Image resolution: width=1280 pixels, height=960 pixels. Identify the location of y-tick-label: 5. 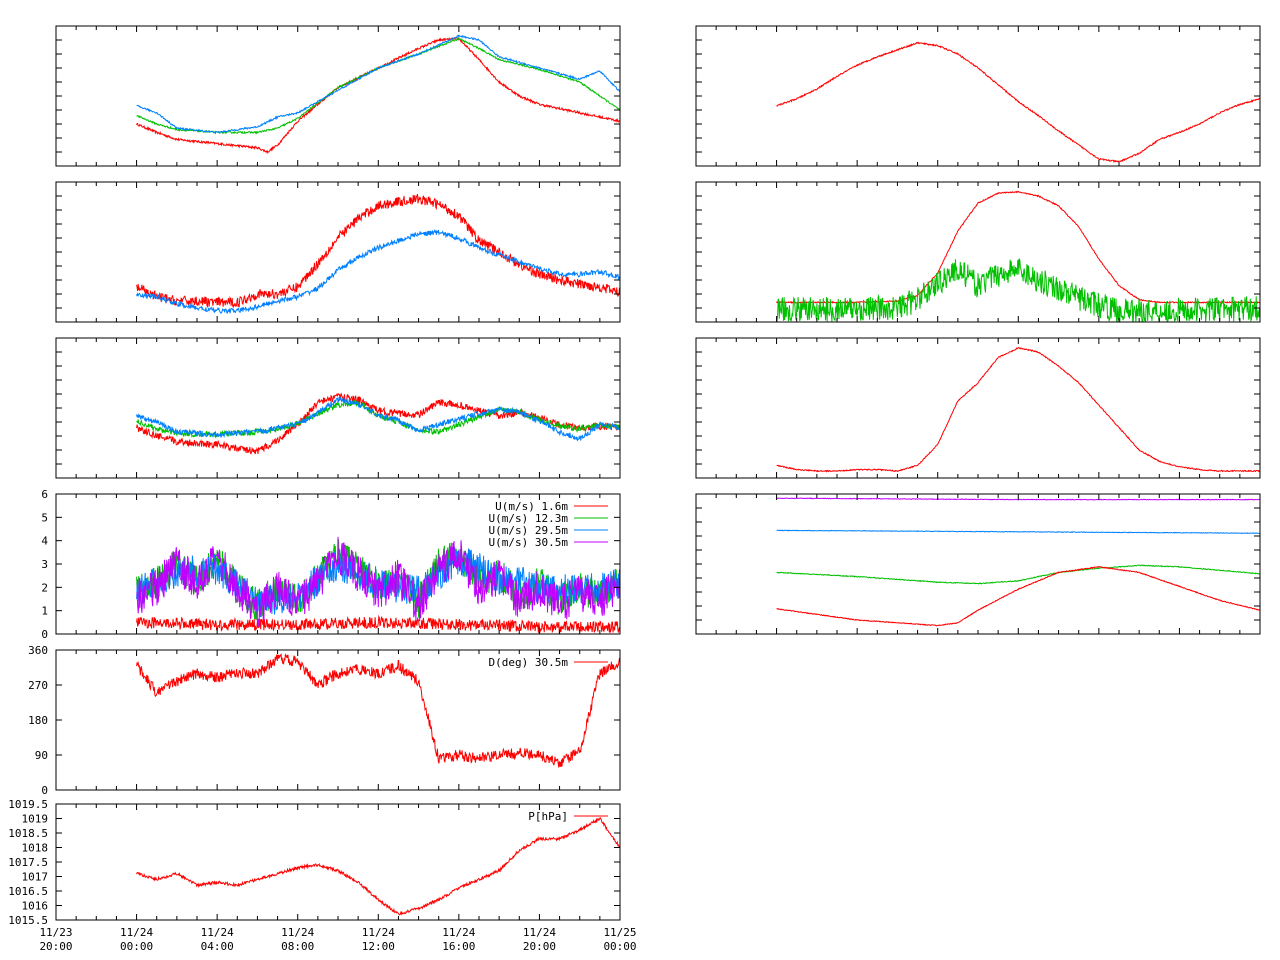
(44, 517).